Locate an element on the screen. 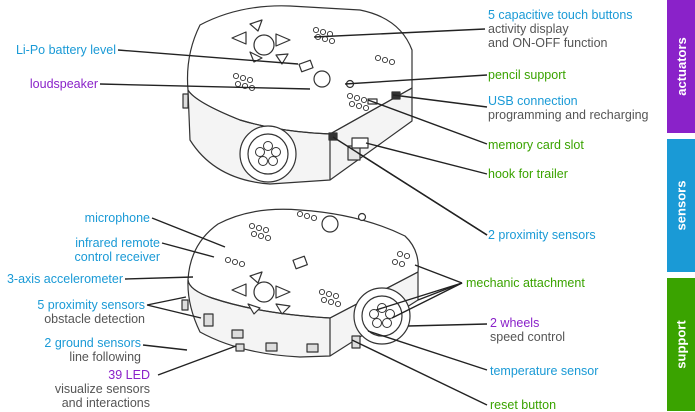 The height and width of the screenshot is (412, 695). label-reset-button: reset button is located at coordinates (523, 405).